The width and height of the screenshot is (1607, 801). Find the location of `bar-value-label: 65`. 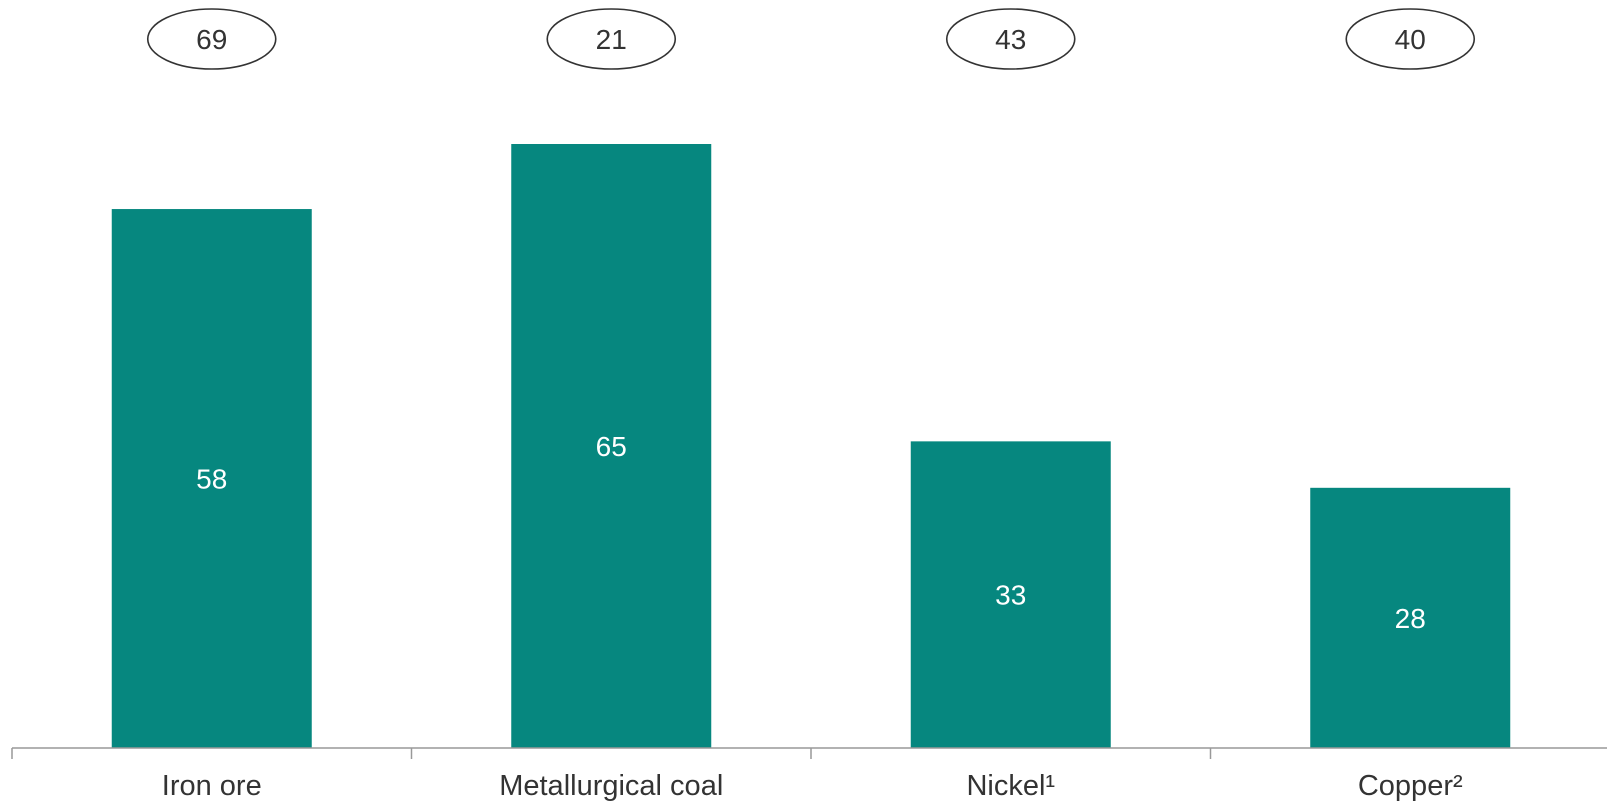

bar-value-label: 65 is located at coordinates (611, 446).